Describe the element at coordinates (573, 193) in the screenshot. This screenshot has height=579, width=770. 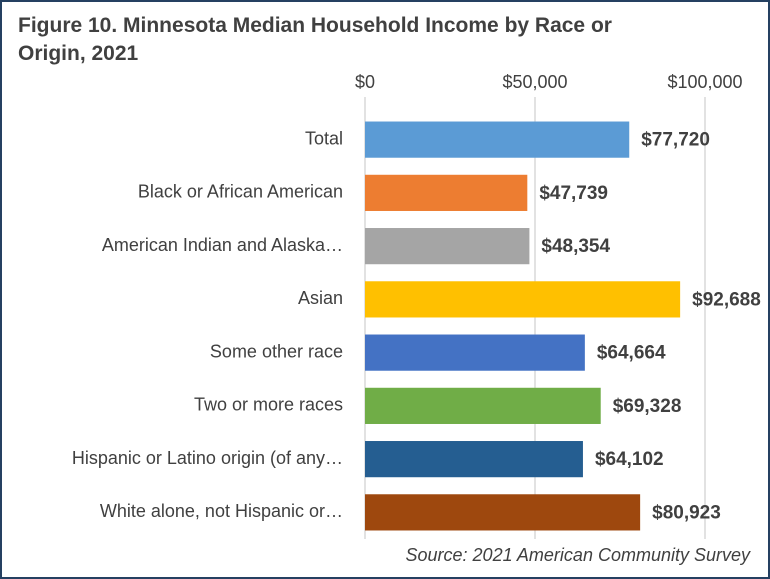
I see `value-label: $47,739` at that location.